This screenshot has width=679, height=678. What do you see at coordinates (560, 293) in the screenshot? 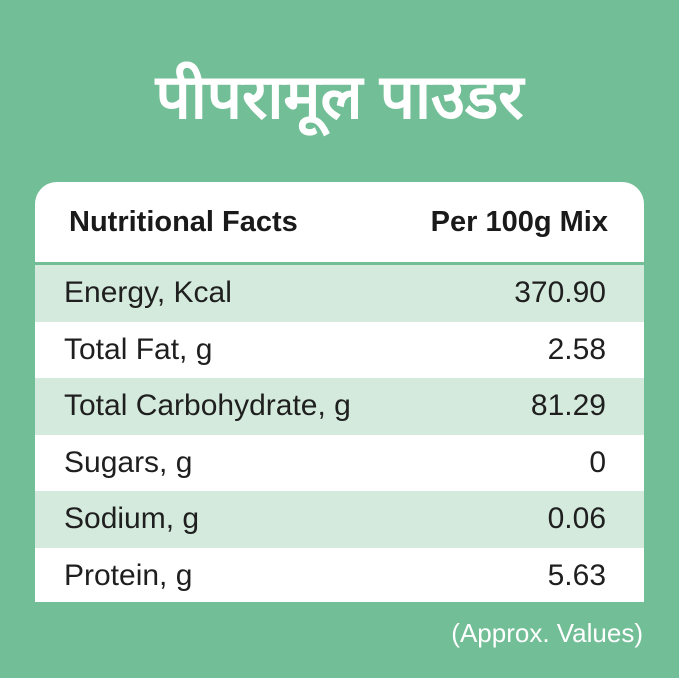
I see `nutrient-value: 370.90` at bounding box center [560, 293].